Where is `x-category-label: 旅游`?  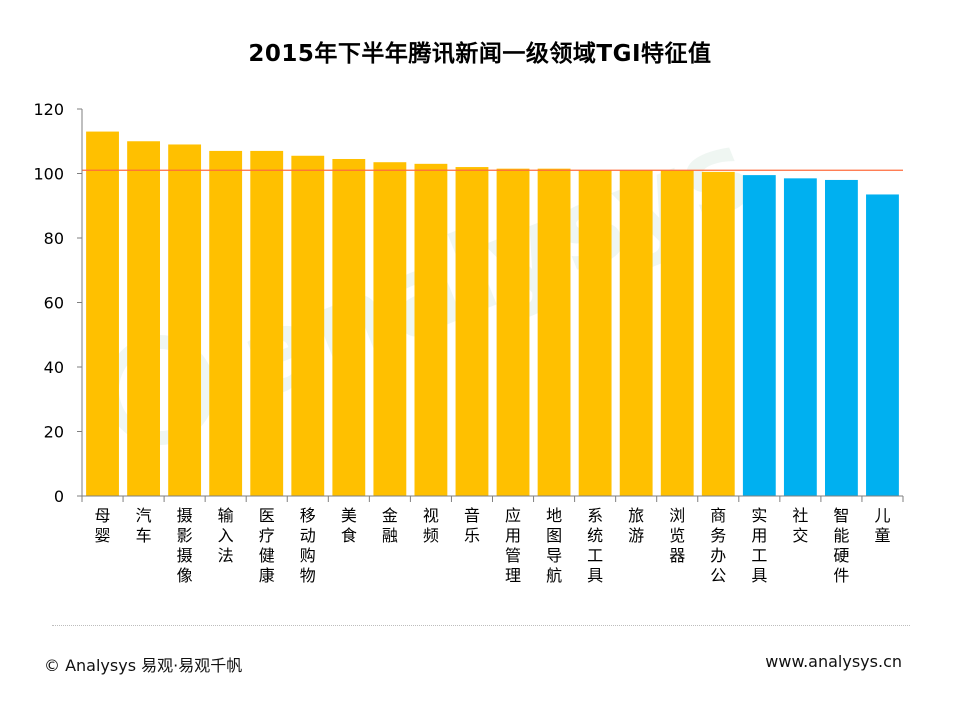 x-category-label: 旅游 is located at coordinates (636, 525).